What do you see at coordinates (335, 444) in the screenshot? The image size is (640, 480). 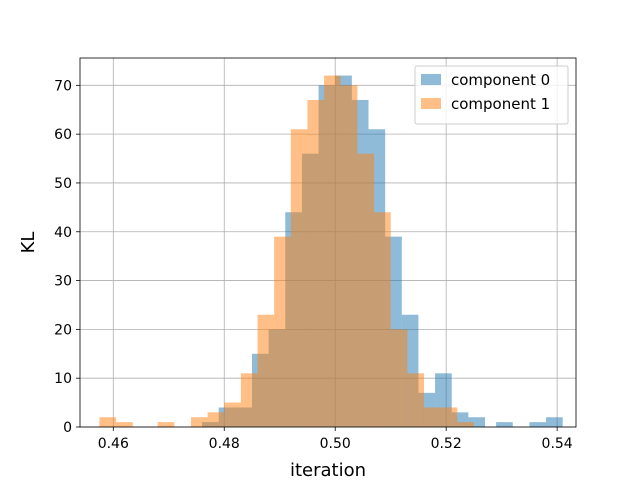 I see `x-tick-label: 0.50` at bounding box center [335, 444].